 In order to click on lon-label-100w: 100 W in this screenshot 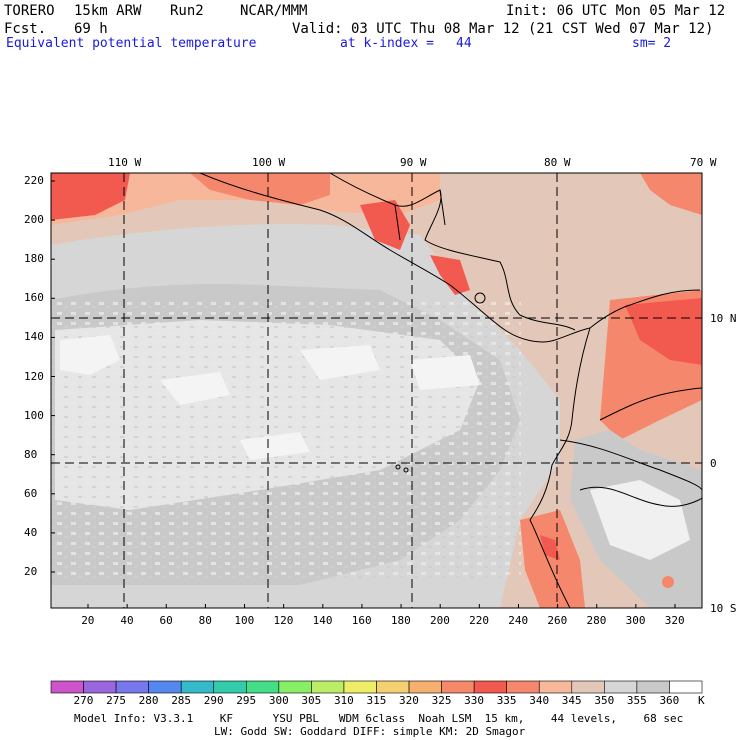, I will do `click(269, 162)`.